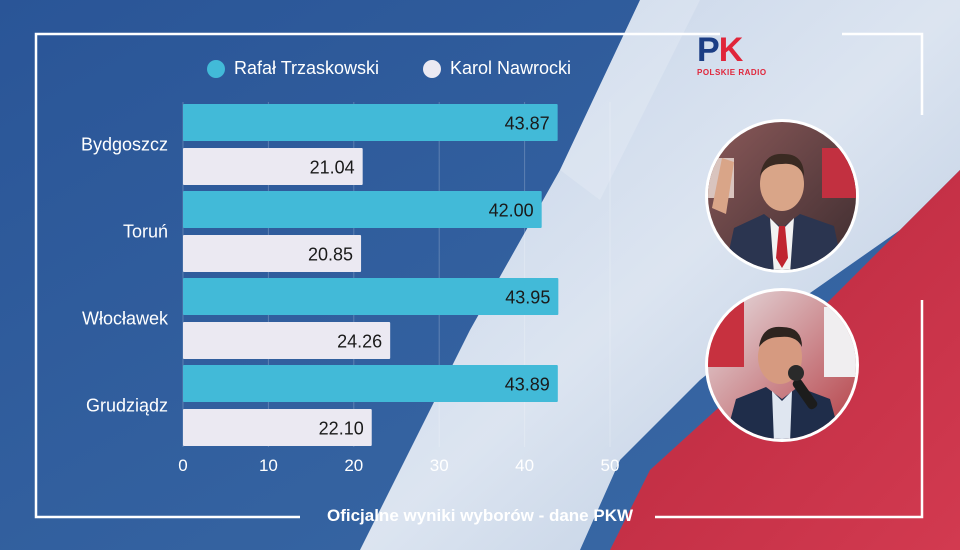 The height and width of the screenshot is (550, 960). I want to click on legend-item-nawrocki: Karol Nawrocki, so click(497, 68).